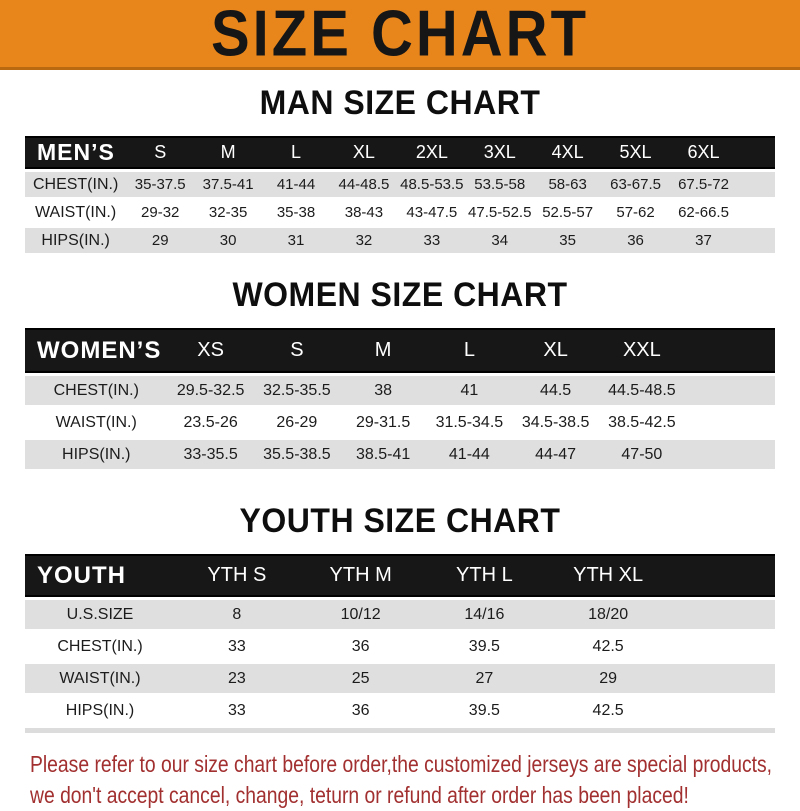  What do you see at coordinates (210, 454) in the screenshot?
I see `size-value-cell: 33-35.5` at bounding box center [210, 454].